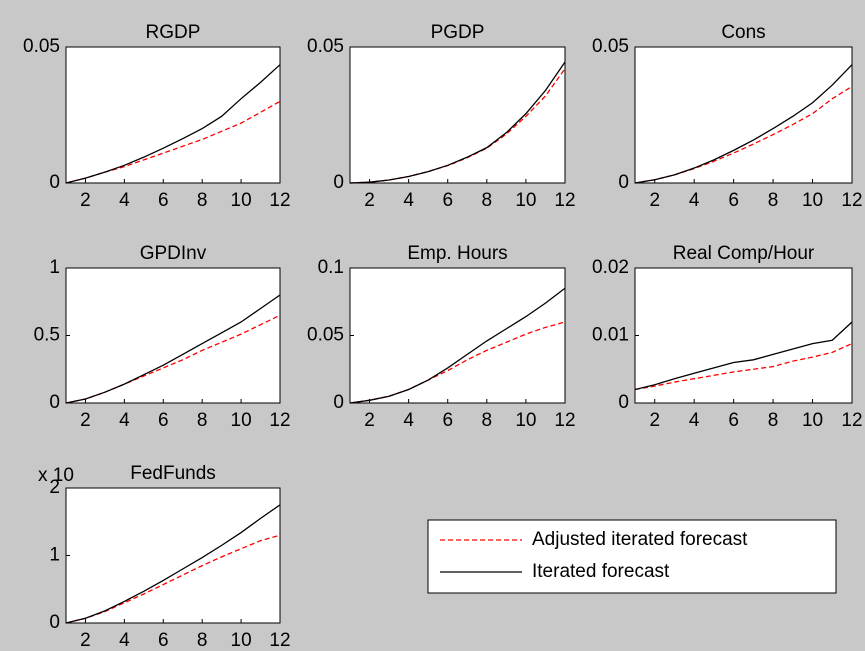  I want to click on subplot-title: Real Comp/Hour, so click(744, 253).